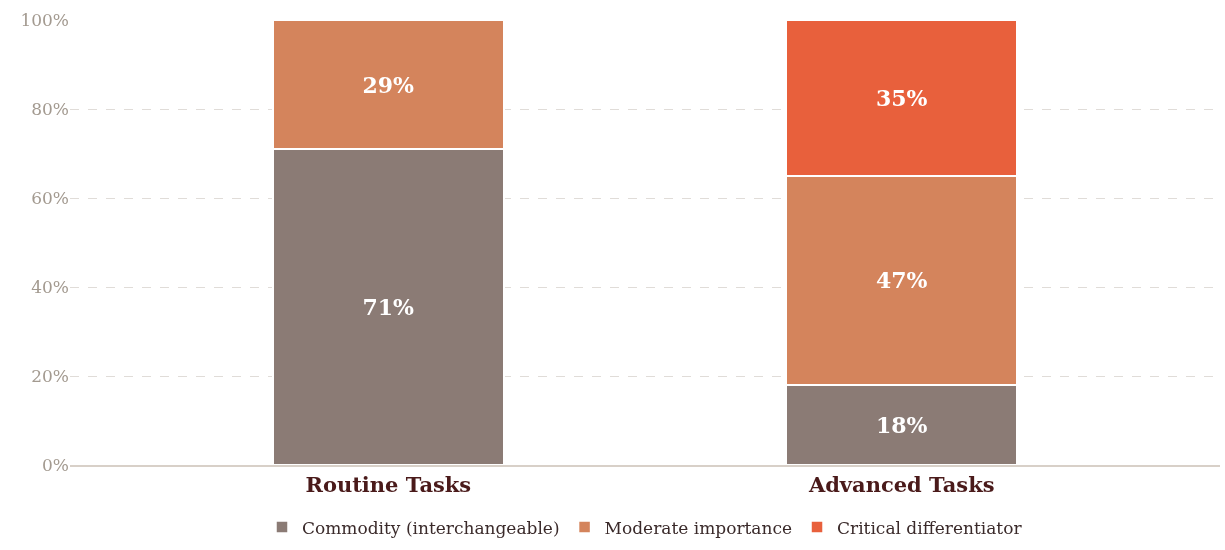  What do you see at coordinates (901, 280) in the screenshot?
I see `data-label: 47%` at bounding box center [901, 280].